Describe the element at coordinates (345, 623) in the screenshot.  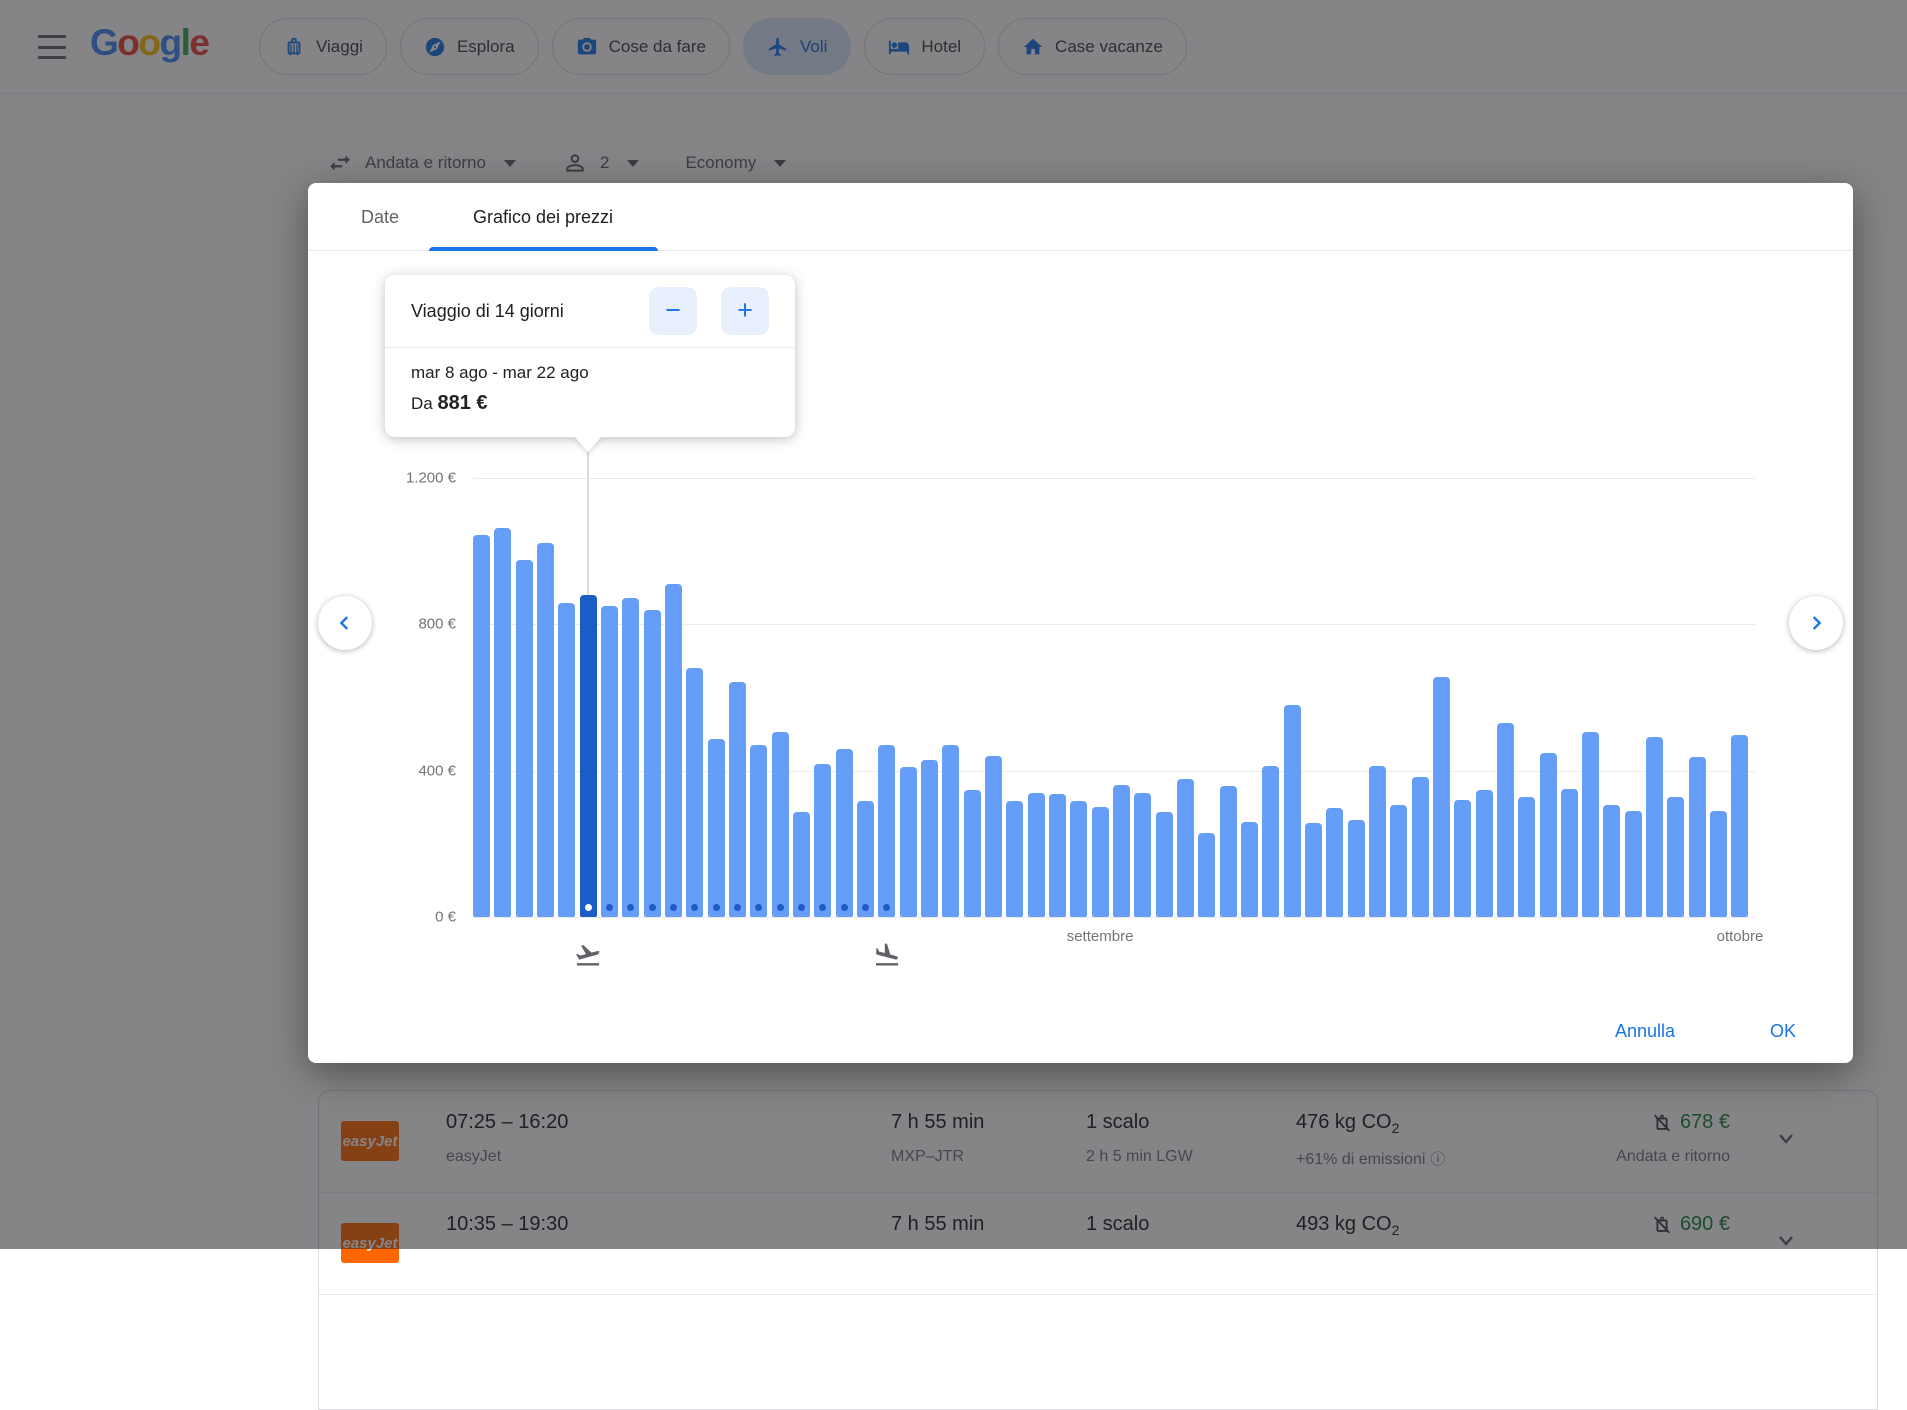
I see `previous-dates-button` at that location.